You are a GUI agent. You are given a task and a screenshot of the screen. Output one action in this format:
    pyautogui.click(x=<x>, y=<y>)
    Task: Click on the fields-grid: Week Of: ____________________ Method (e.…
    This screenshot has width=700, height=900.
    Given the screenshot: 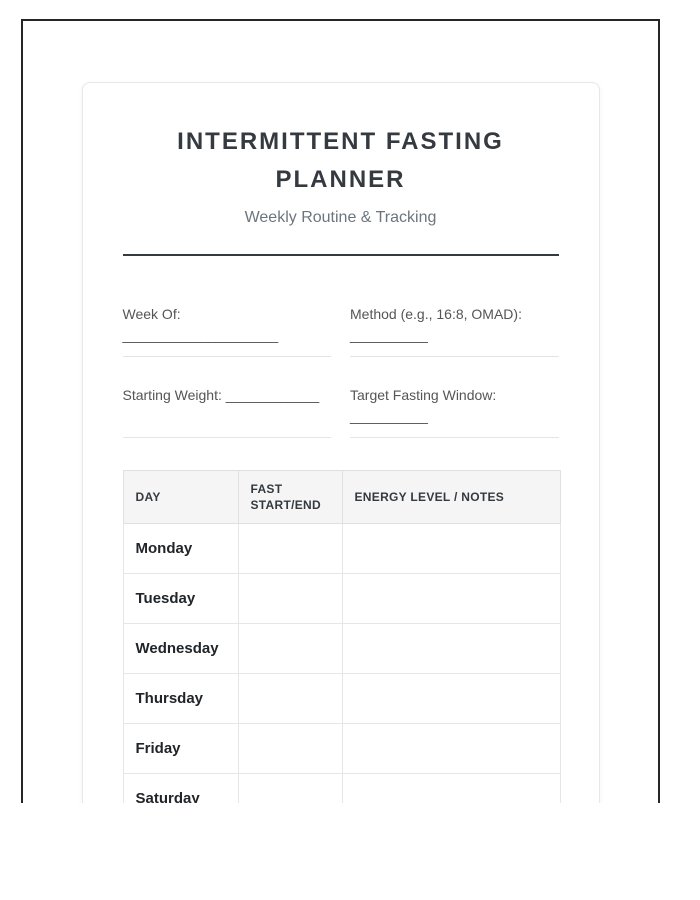 What is the action you would take?
    pyautogui.click(x=340, y=371)
    